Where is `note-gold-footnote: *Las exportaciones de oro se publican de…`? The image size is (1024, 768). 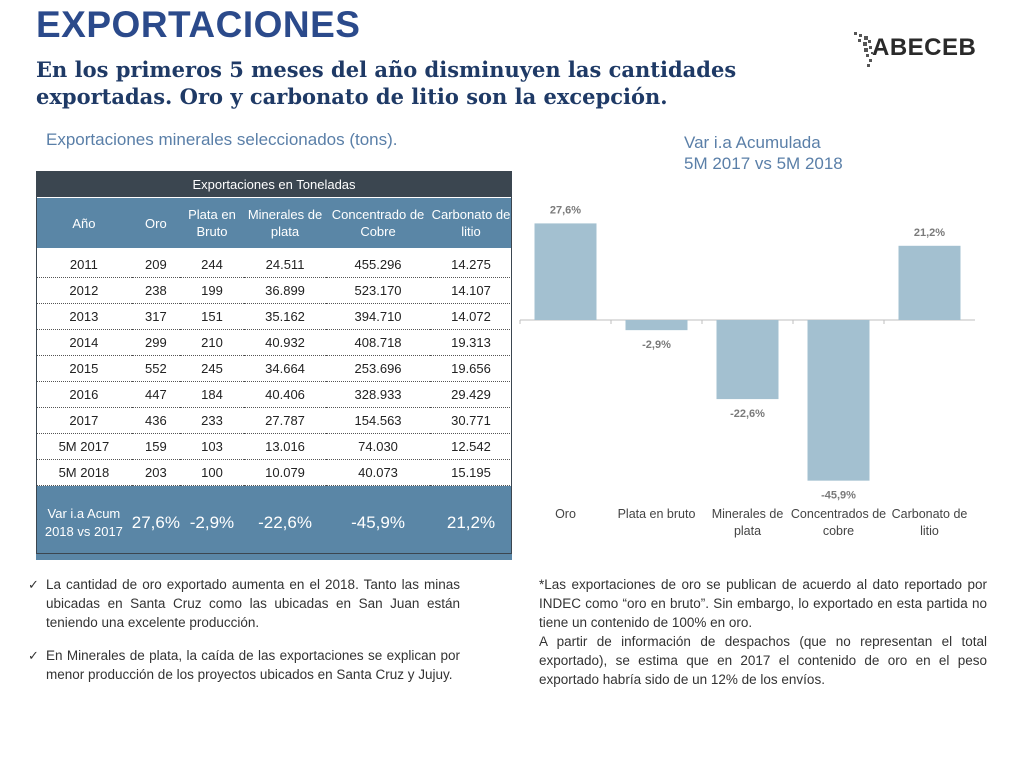 note-gold-footnote: *Las exportaciones de oro se publican de… is located at coordinates (763, 603).